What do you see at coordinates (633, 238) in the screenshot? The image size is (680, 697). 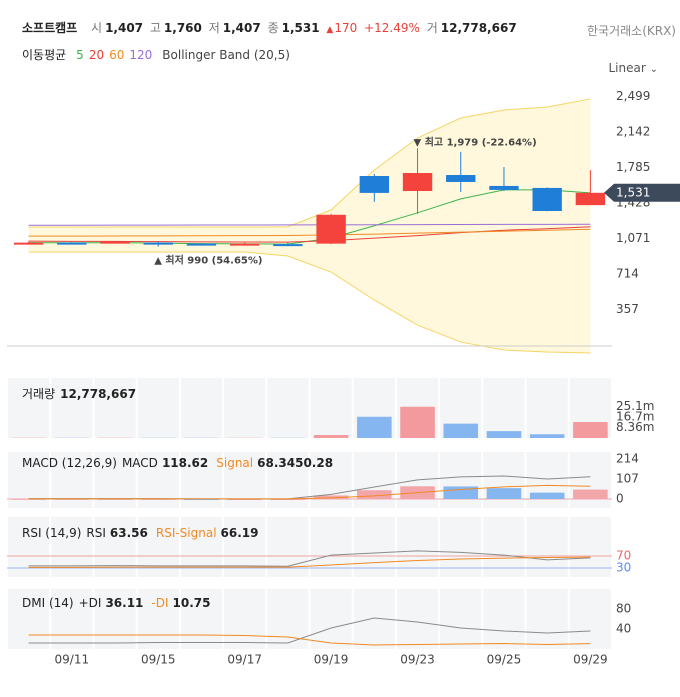 I see `y-tick-label: 1,071` at bounding box center [633, 238].